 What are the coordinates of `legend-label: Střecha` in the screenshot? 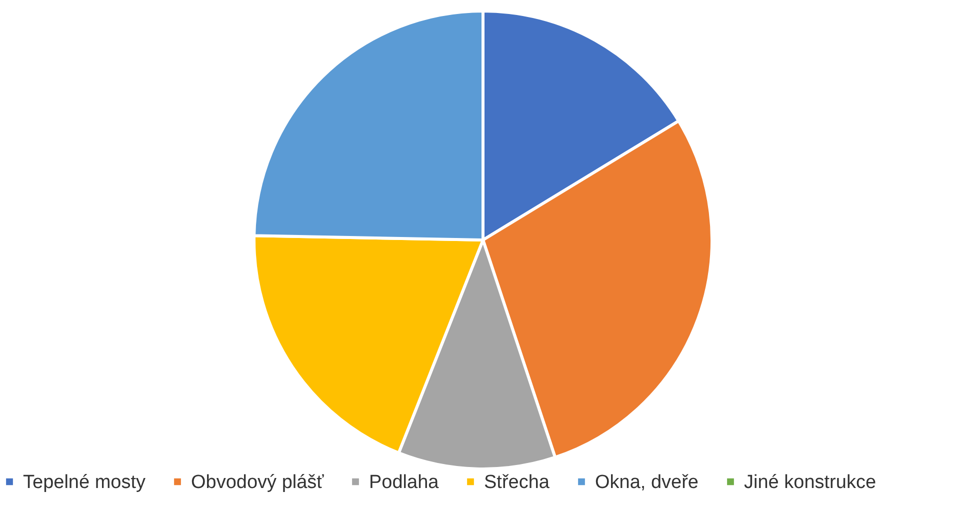 It's located at (517, 482).